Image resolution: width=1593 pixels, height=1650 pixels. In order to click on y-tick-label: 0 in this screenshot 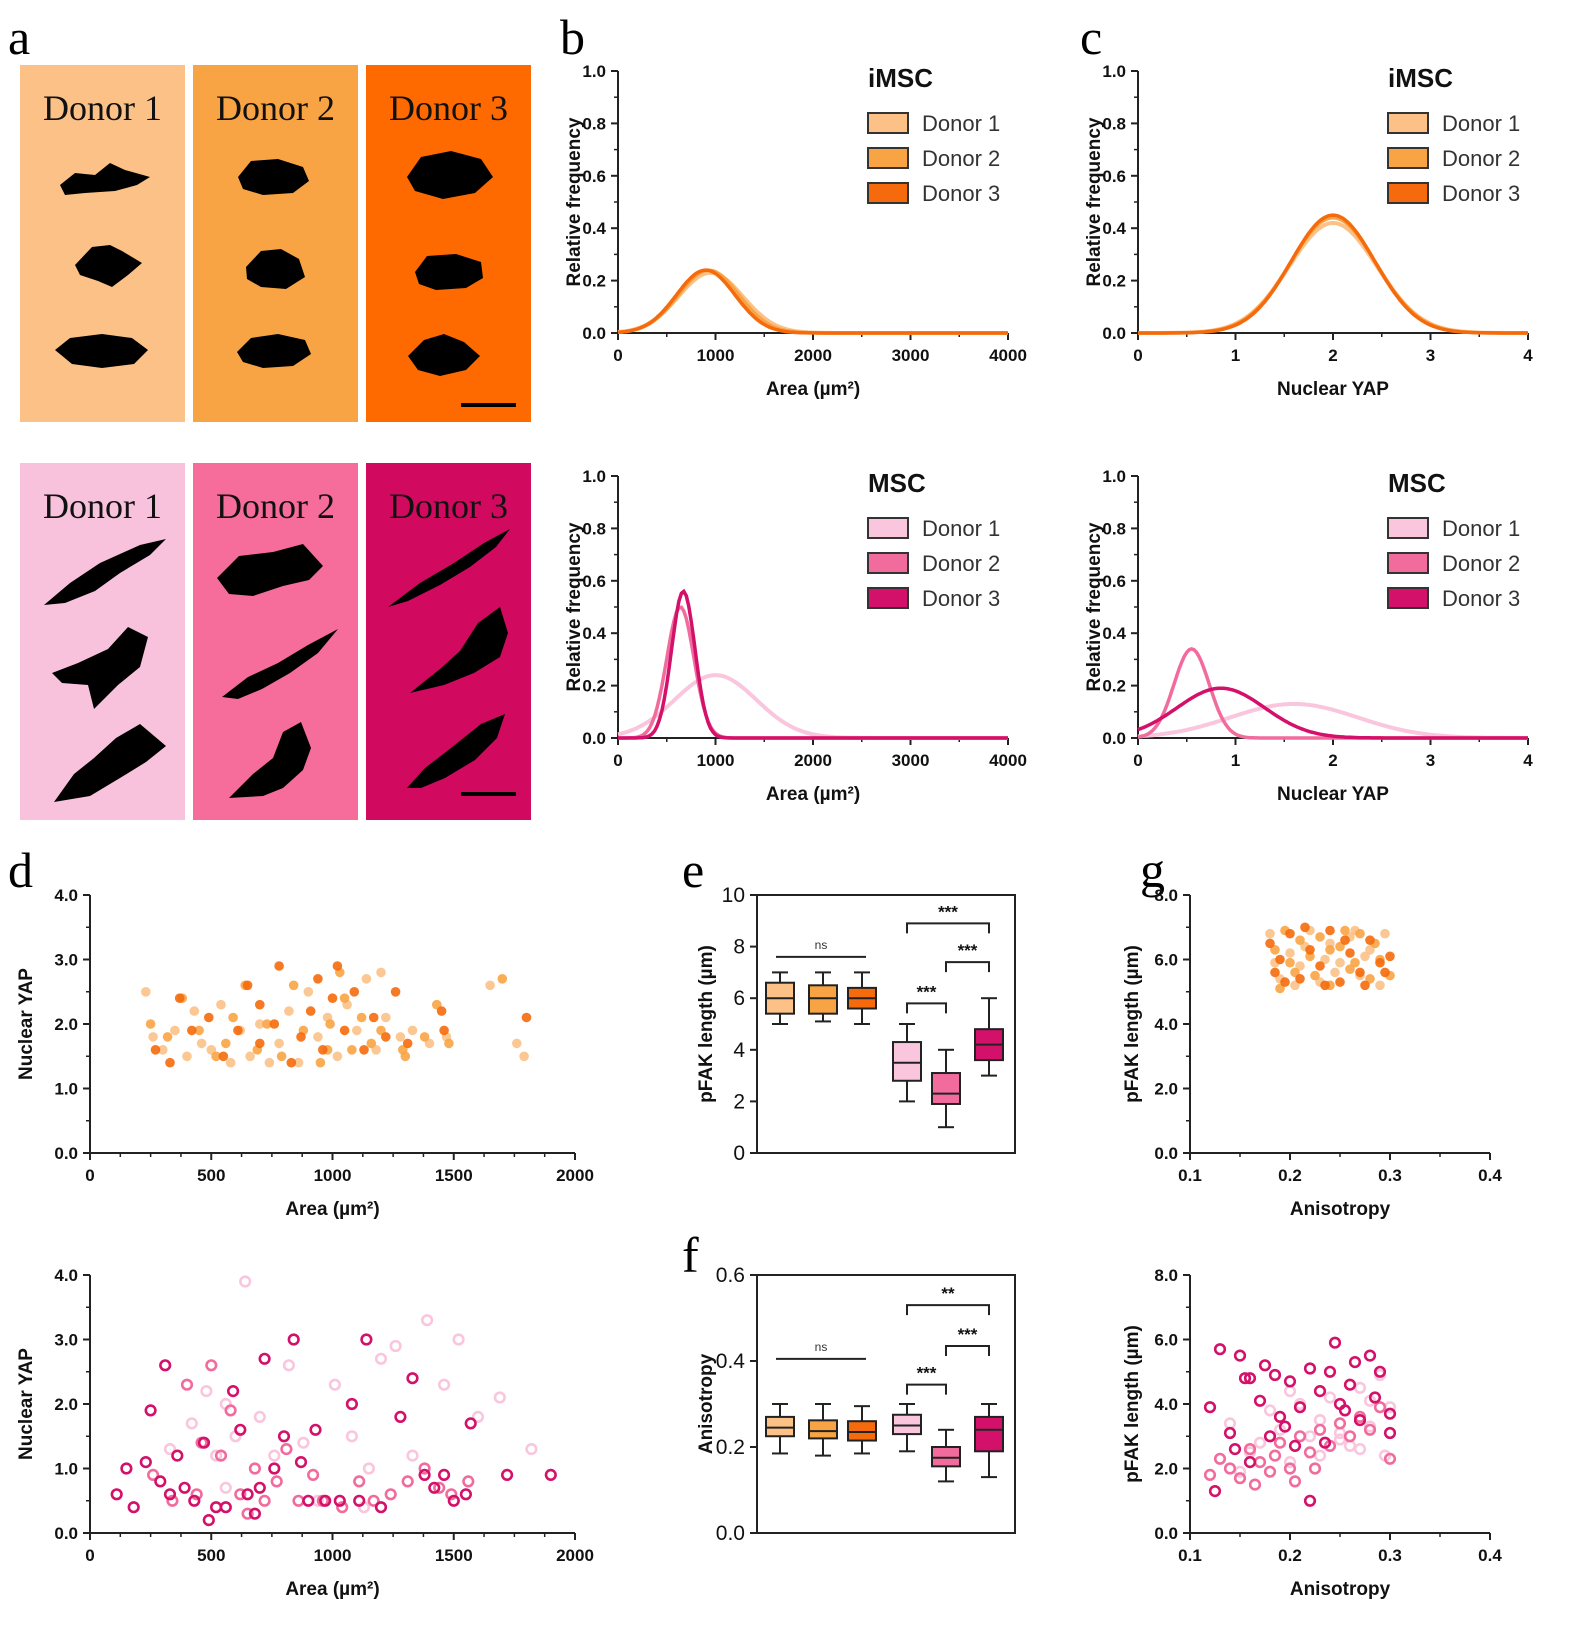, I will do `click(739, 1153)`.